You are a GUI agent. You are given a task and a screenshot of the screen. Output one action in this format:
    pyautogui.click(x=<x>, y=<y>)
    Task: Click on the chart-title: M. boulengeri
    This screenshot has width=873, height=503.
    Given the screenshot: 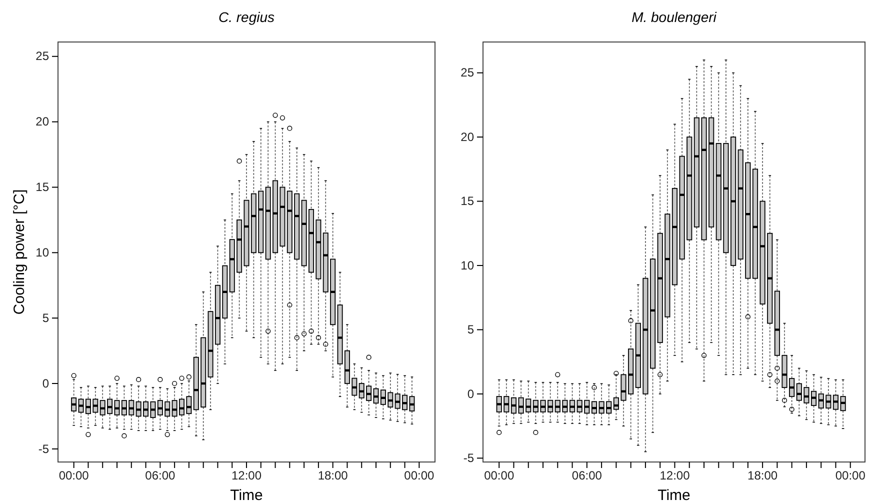 What is the action you would take?
    pyautogui.click(x=675, y=17)
    